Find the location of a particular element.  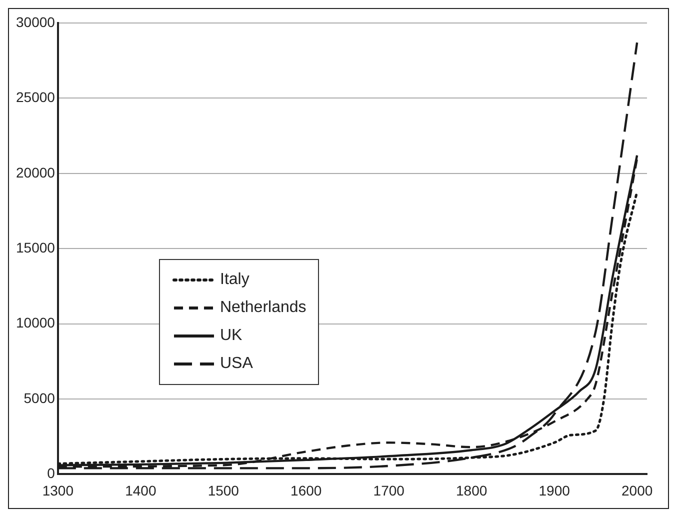

y-tick-label: 10000 is located at coordinates (36, 322).